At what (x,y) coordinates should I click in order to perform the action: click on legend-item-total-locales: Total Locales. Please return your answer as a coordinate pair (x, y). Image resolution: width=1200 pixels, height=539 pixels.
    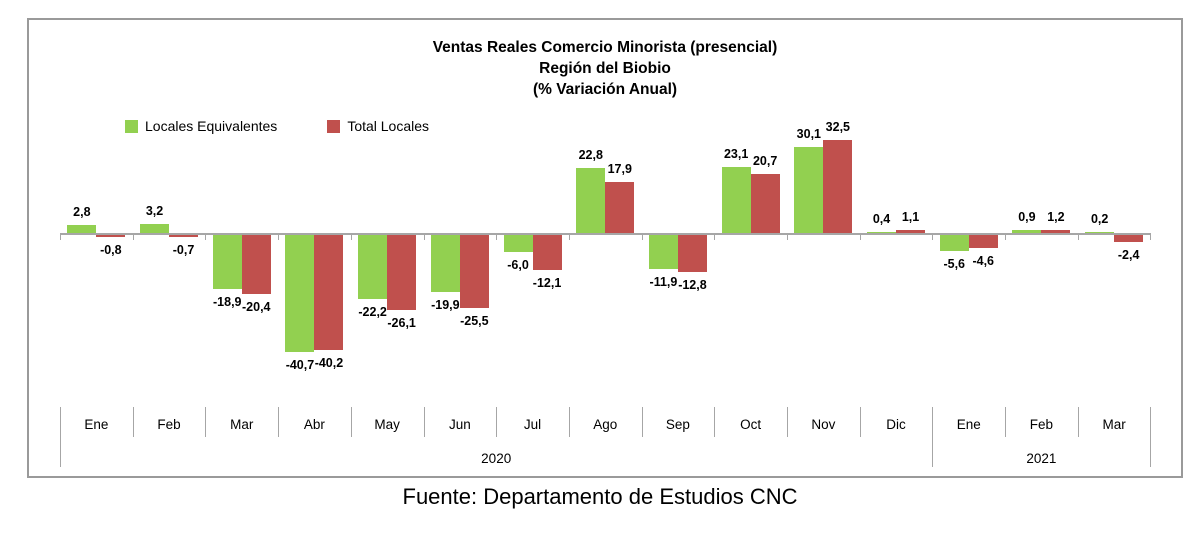
    Looking at the image, I should click on (378, 126).